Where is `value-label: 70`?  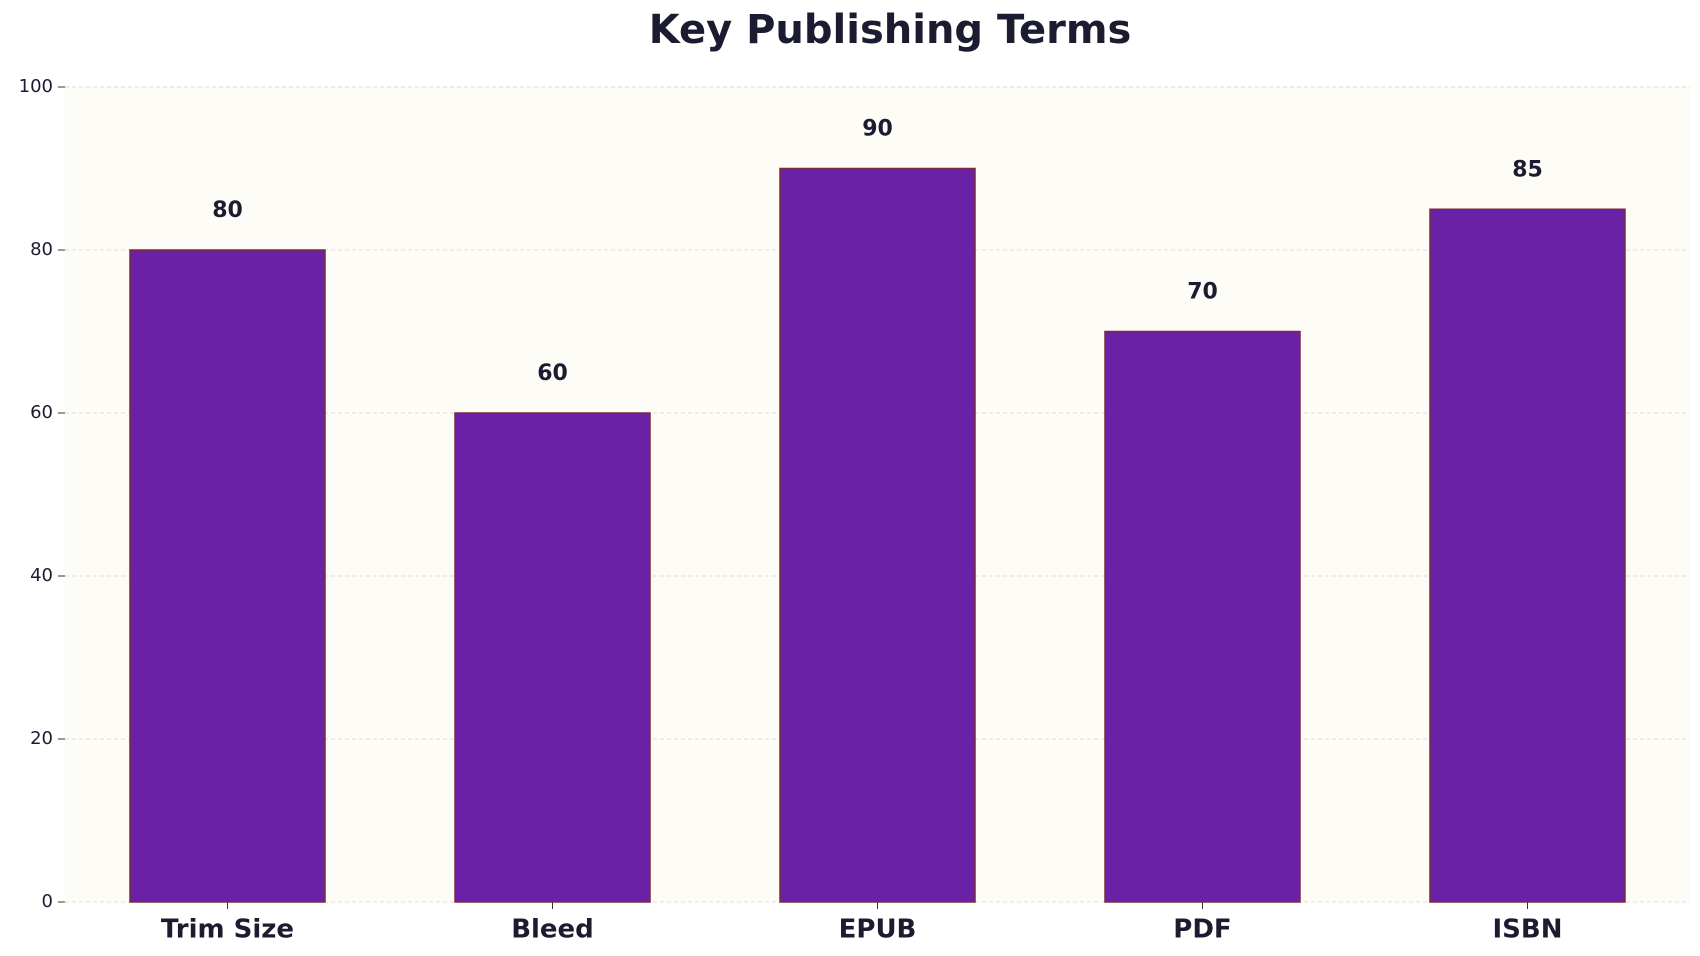 value-label: 70 is located at coordinates (1202, 292).